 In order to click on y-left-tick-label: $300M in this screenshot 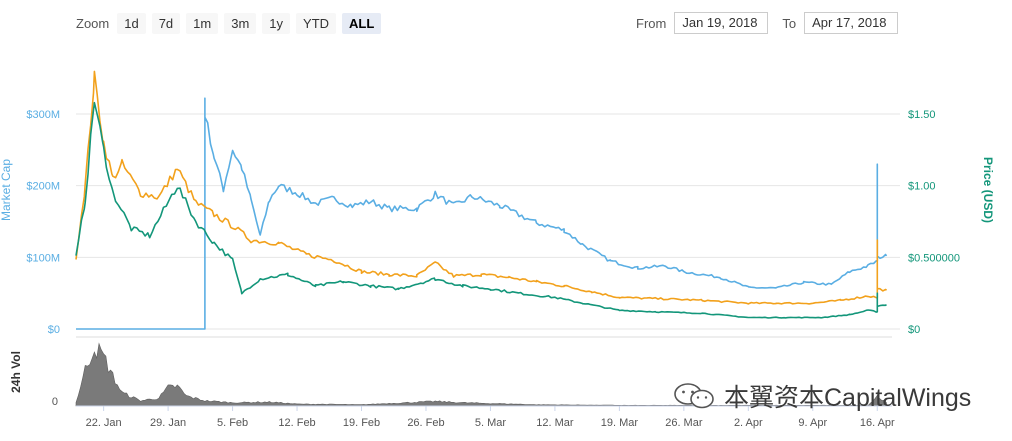, I will do `click(43, 115)`.